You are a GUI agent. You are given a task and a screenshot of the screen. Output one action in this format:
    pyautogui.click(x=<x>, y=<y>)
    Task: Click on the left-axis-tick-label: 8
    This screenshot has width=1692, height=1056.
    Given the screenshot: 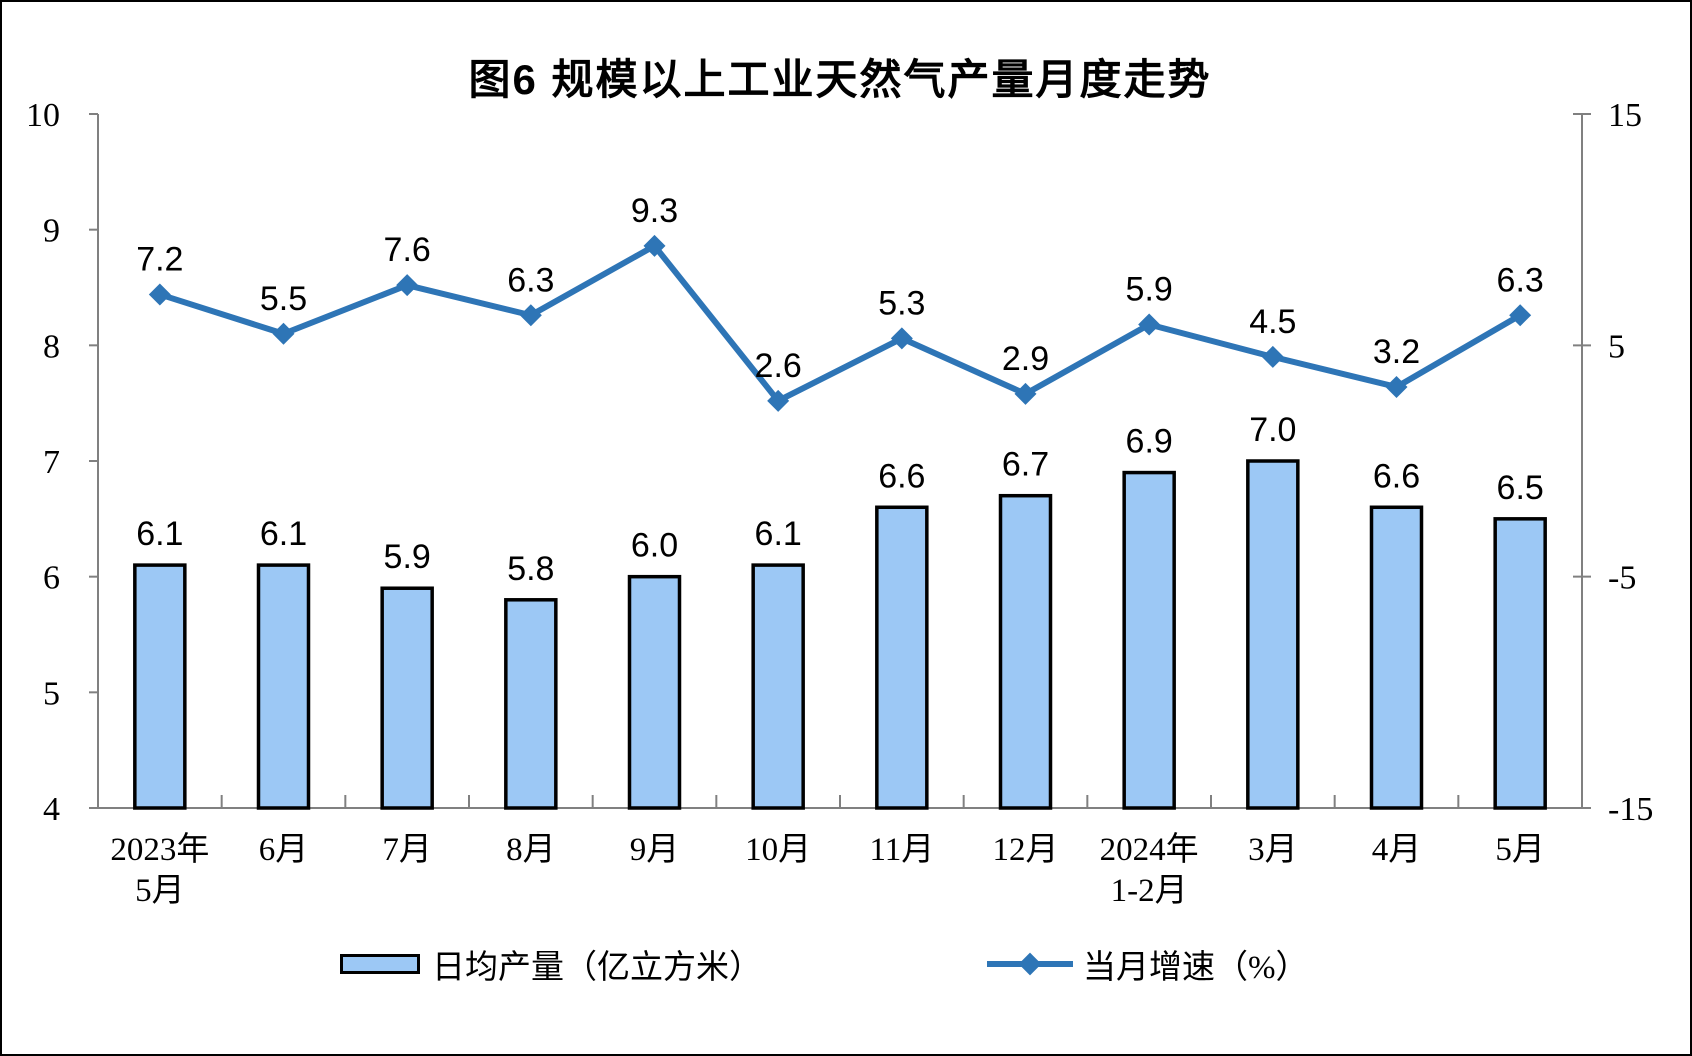 What is the action you would take?
    pyautogui.click(x=51, y=346)
    